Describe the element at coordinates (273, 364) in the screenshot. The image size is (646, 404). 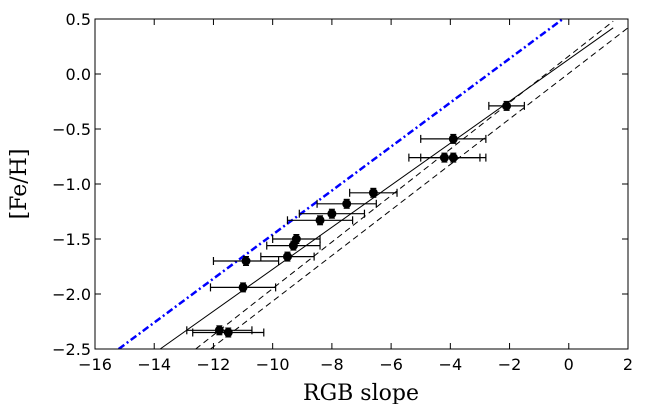
I see `x-tick-label: −10` at that location.